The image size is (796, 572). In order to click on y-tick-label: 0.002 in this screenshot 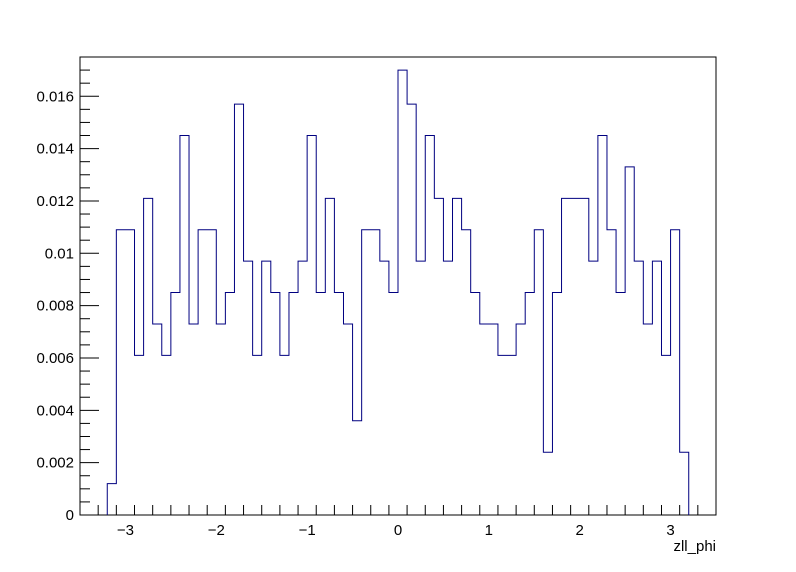, I will do `click(55, 463)`.